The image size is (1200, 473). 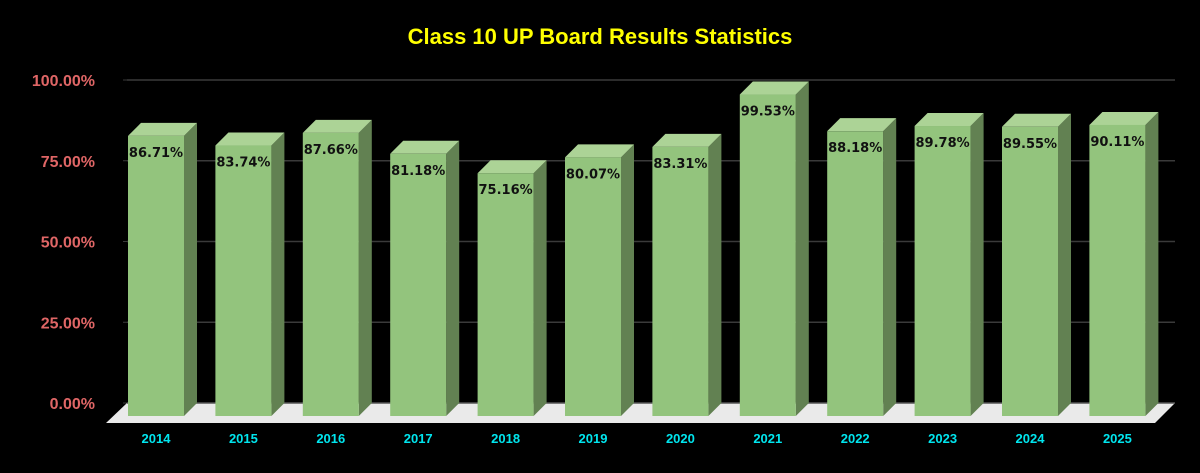 I want to click on ytick-label: 100.00%, so click(x=63, y=81).